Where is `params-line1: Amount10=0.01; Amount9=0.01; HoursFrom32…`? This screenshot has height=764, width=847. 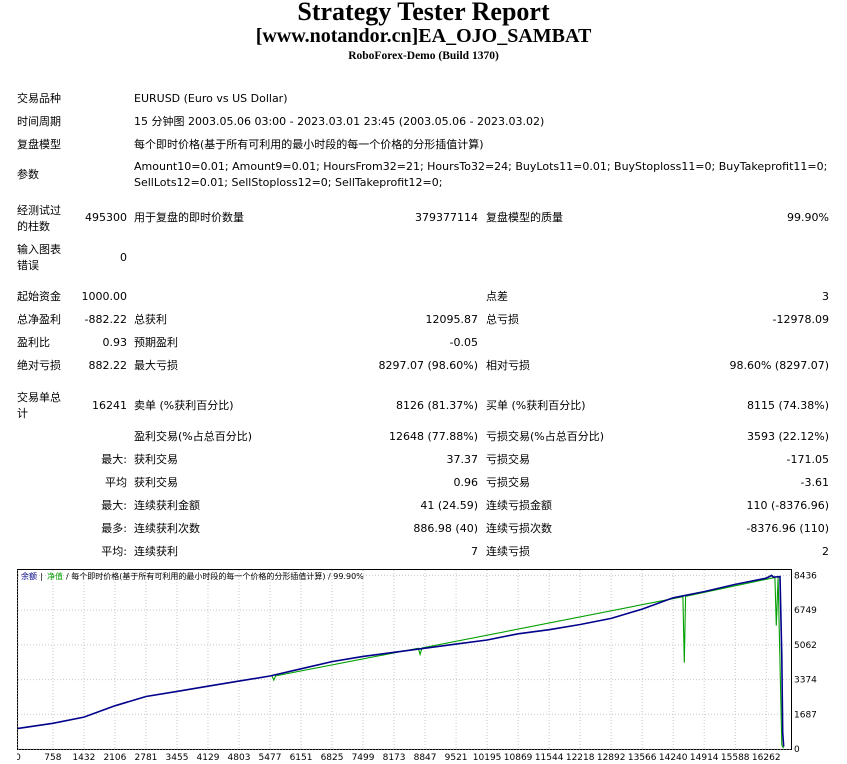 params-line1: Amount10=0.01; Amount9=0.01; HoursFrom32… is located at coordinates (481, 166).